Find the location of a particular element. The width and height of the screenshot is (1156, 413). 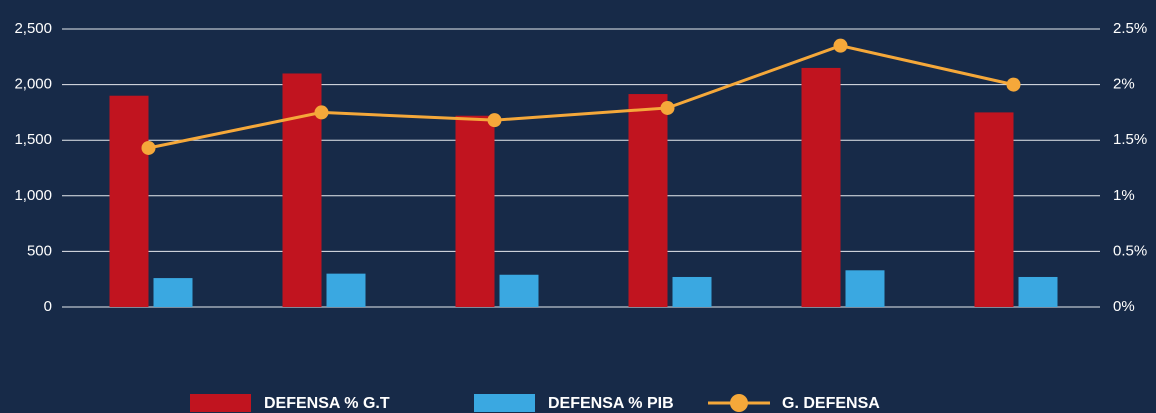

y-tick-label: 1,500 is located at coordinates (33, 139).